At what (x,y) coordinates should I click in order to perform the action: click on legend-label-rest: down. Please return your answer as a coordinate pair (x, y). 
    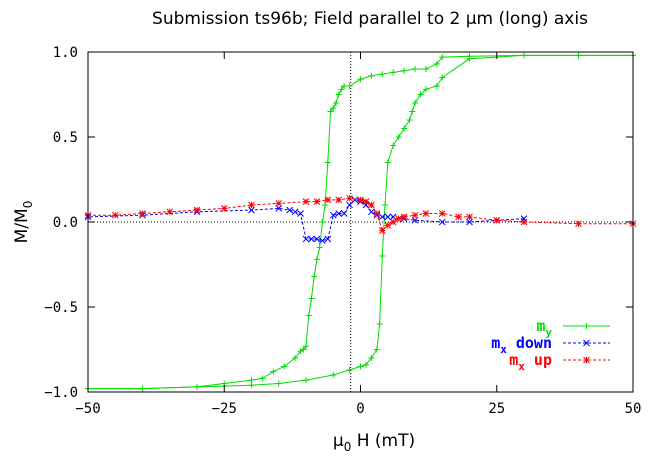
    Looking at the image, I should click on (529, 343).